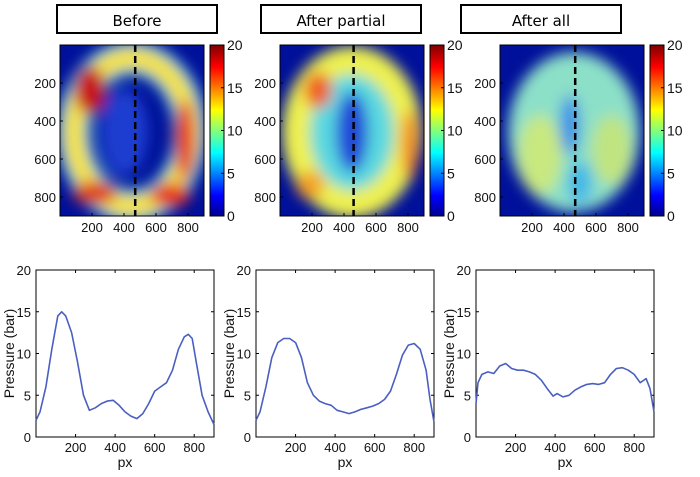 The image size is (700, 477). I want to click on line-chart-3: 200 400 600 800 0 5 10 15 20 px Pressure (bar), so click(548, 366).